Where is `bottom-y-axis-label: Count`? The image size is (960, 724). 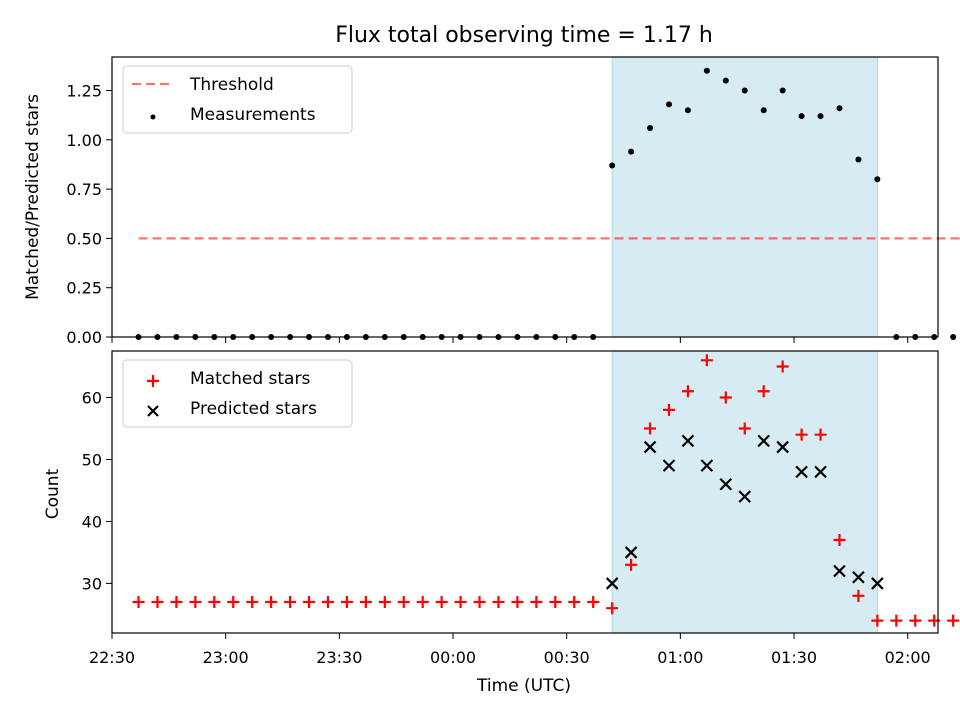
bottom-y-axis-label: Count is located at coordinates (53, 493).